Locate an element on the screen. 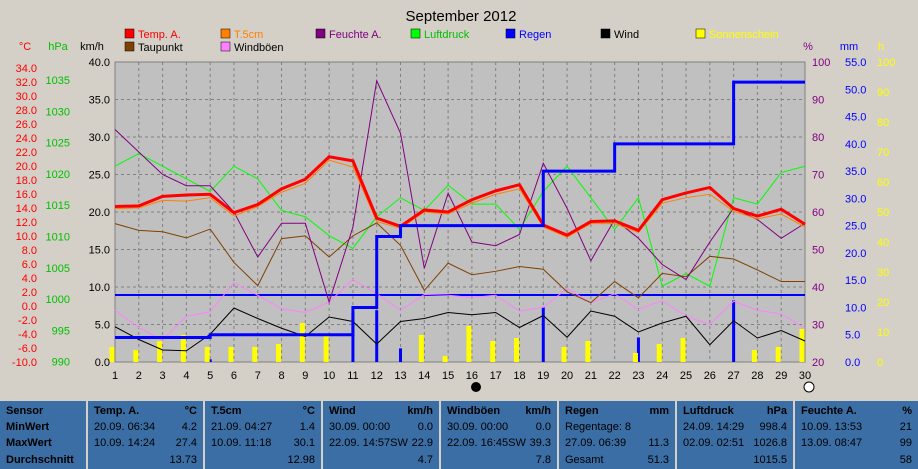  max-time: 22.09. 14:57SW is located at coordinates (368, 443).